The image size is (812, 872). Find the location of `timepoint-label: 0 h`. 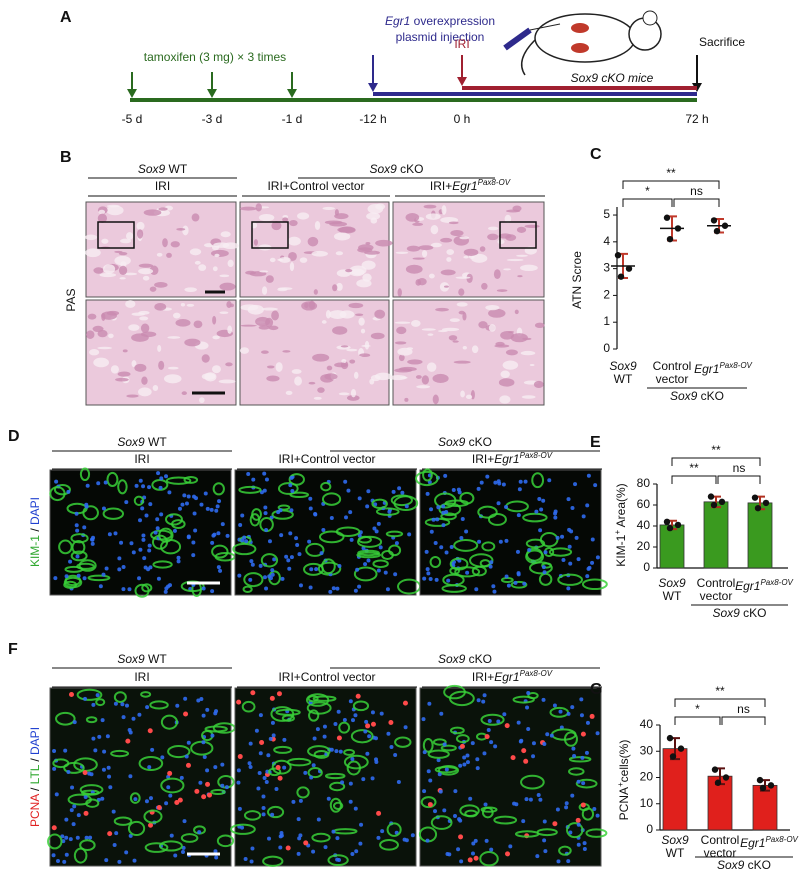

timepoint-label: 0 h is located at coordinates (462, 119).